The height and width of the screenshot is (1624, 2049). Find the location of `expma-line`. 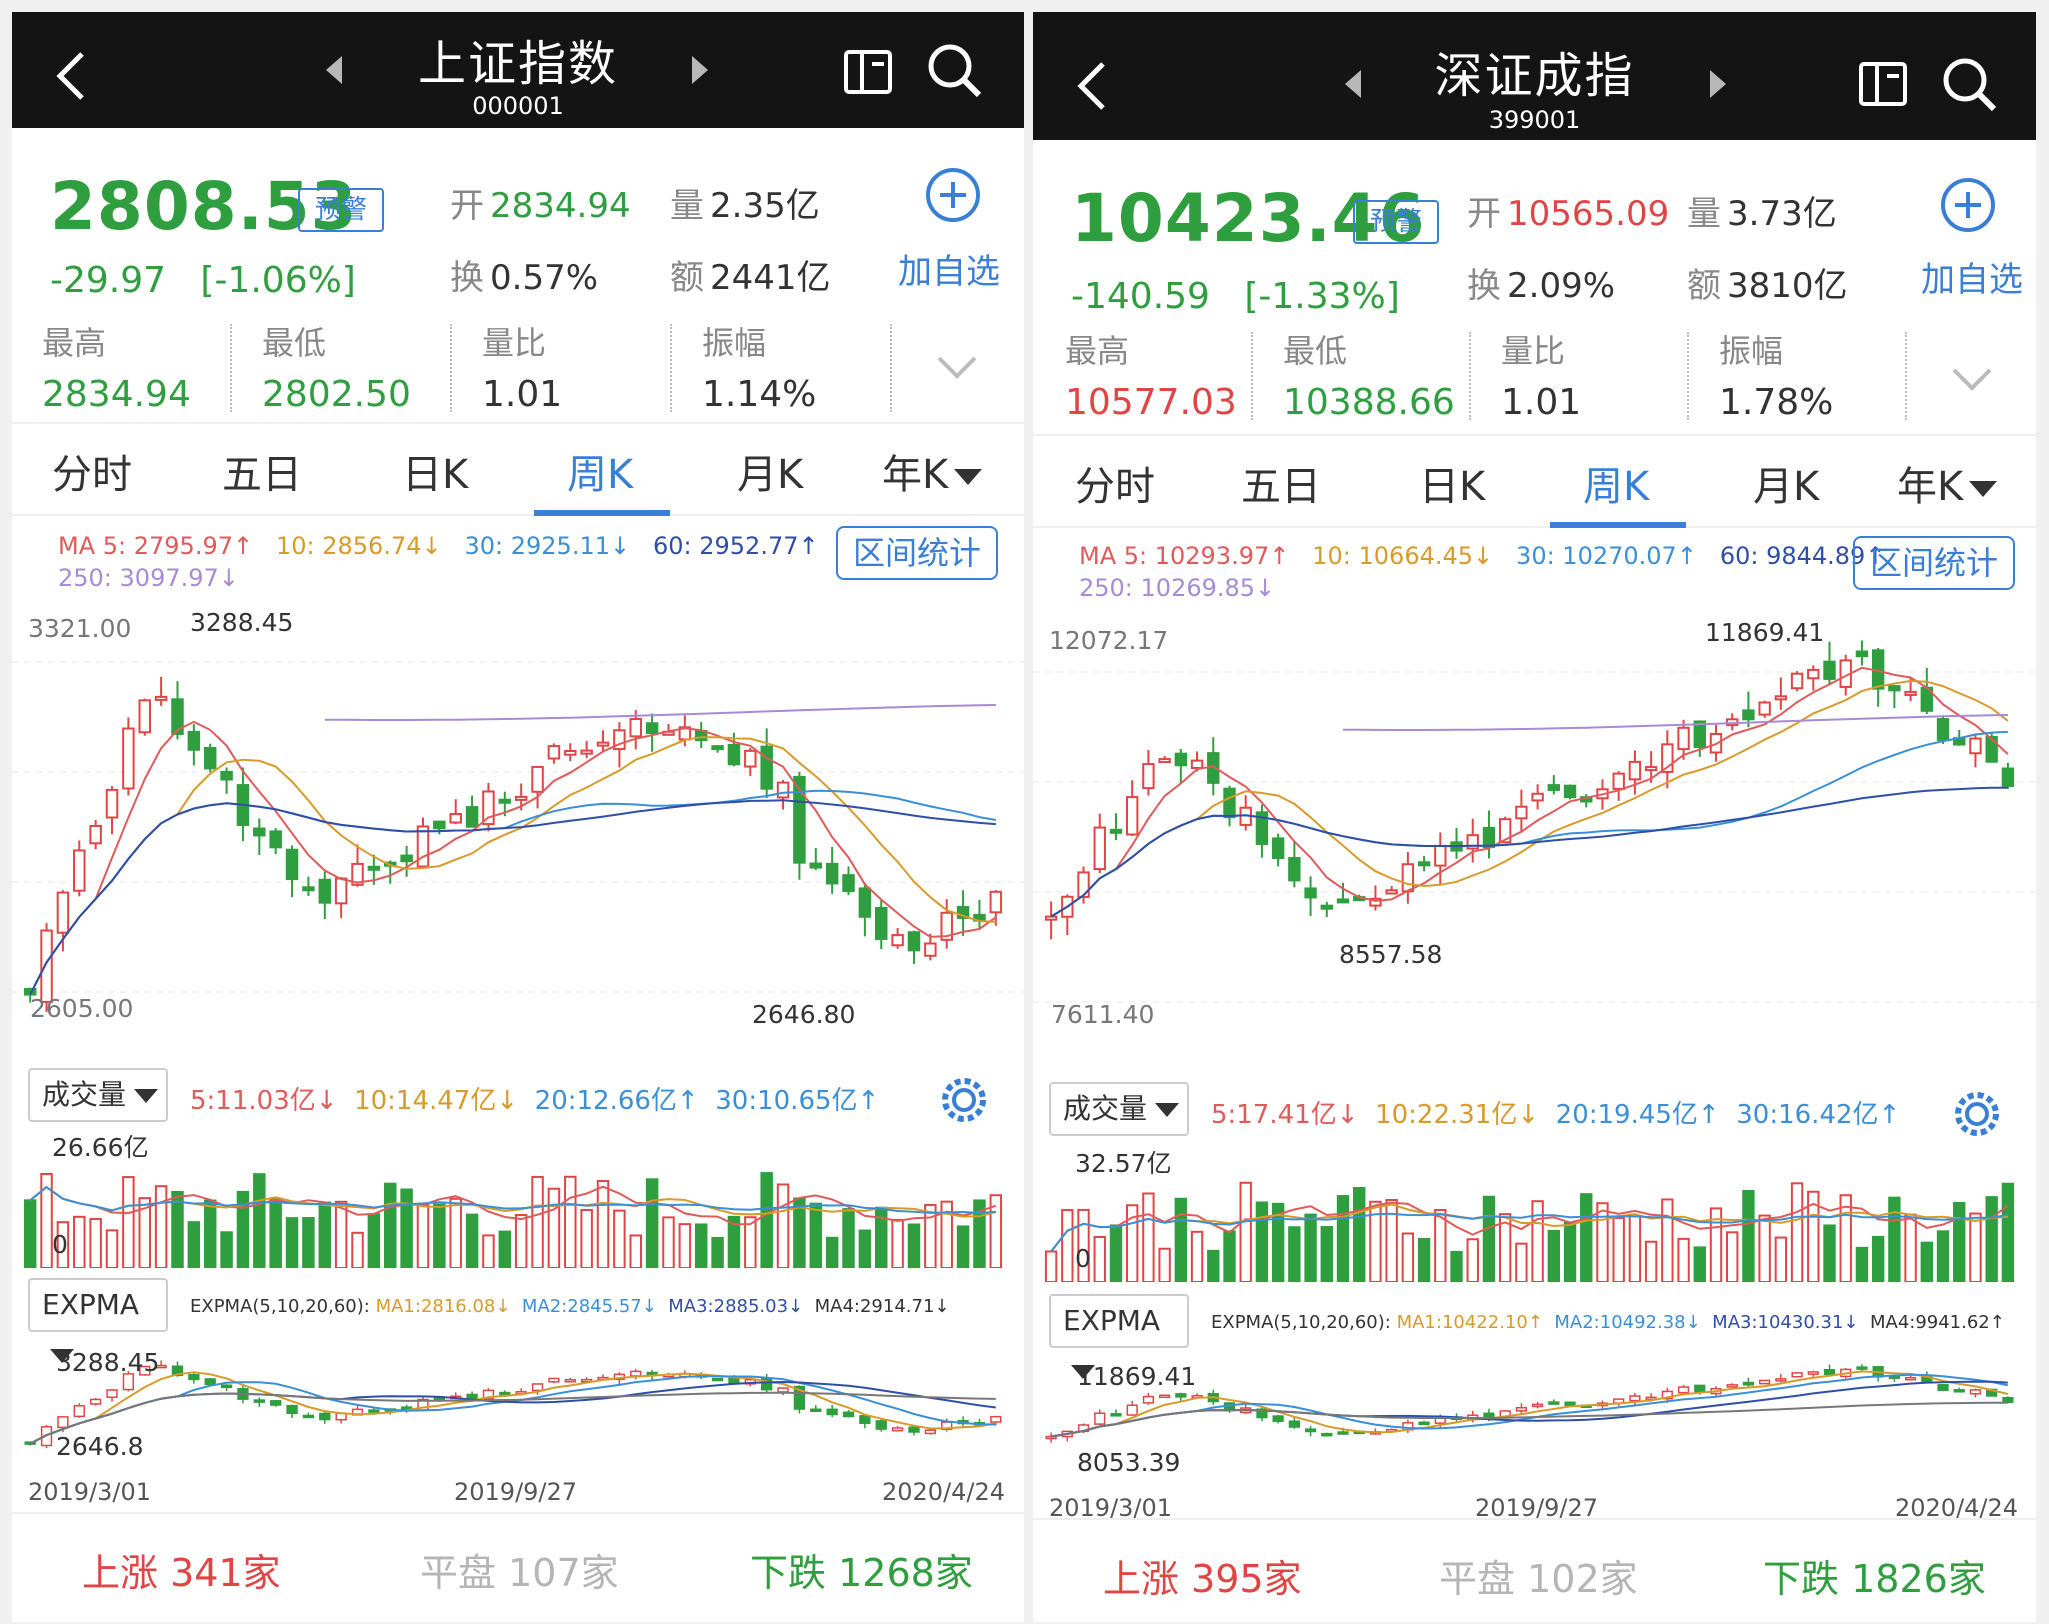

expma-line is located at coordinates (1529, 1405).